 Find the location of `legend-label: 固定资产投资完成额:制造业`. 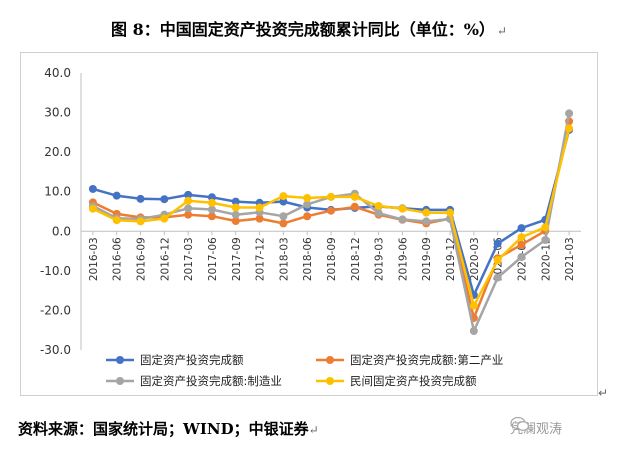

legend-label: 固定资产投资完成额:制造业 is located at coordinates (211, 381).